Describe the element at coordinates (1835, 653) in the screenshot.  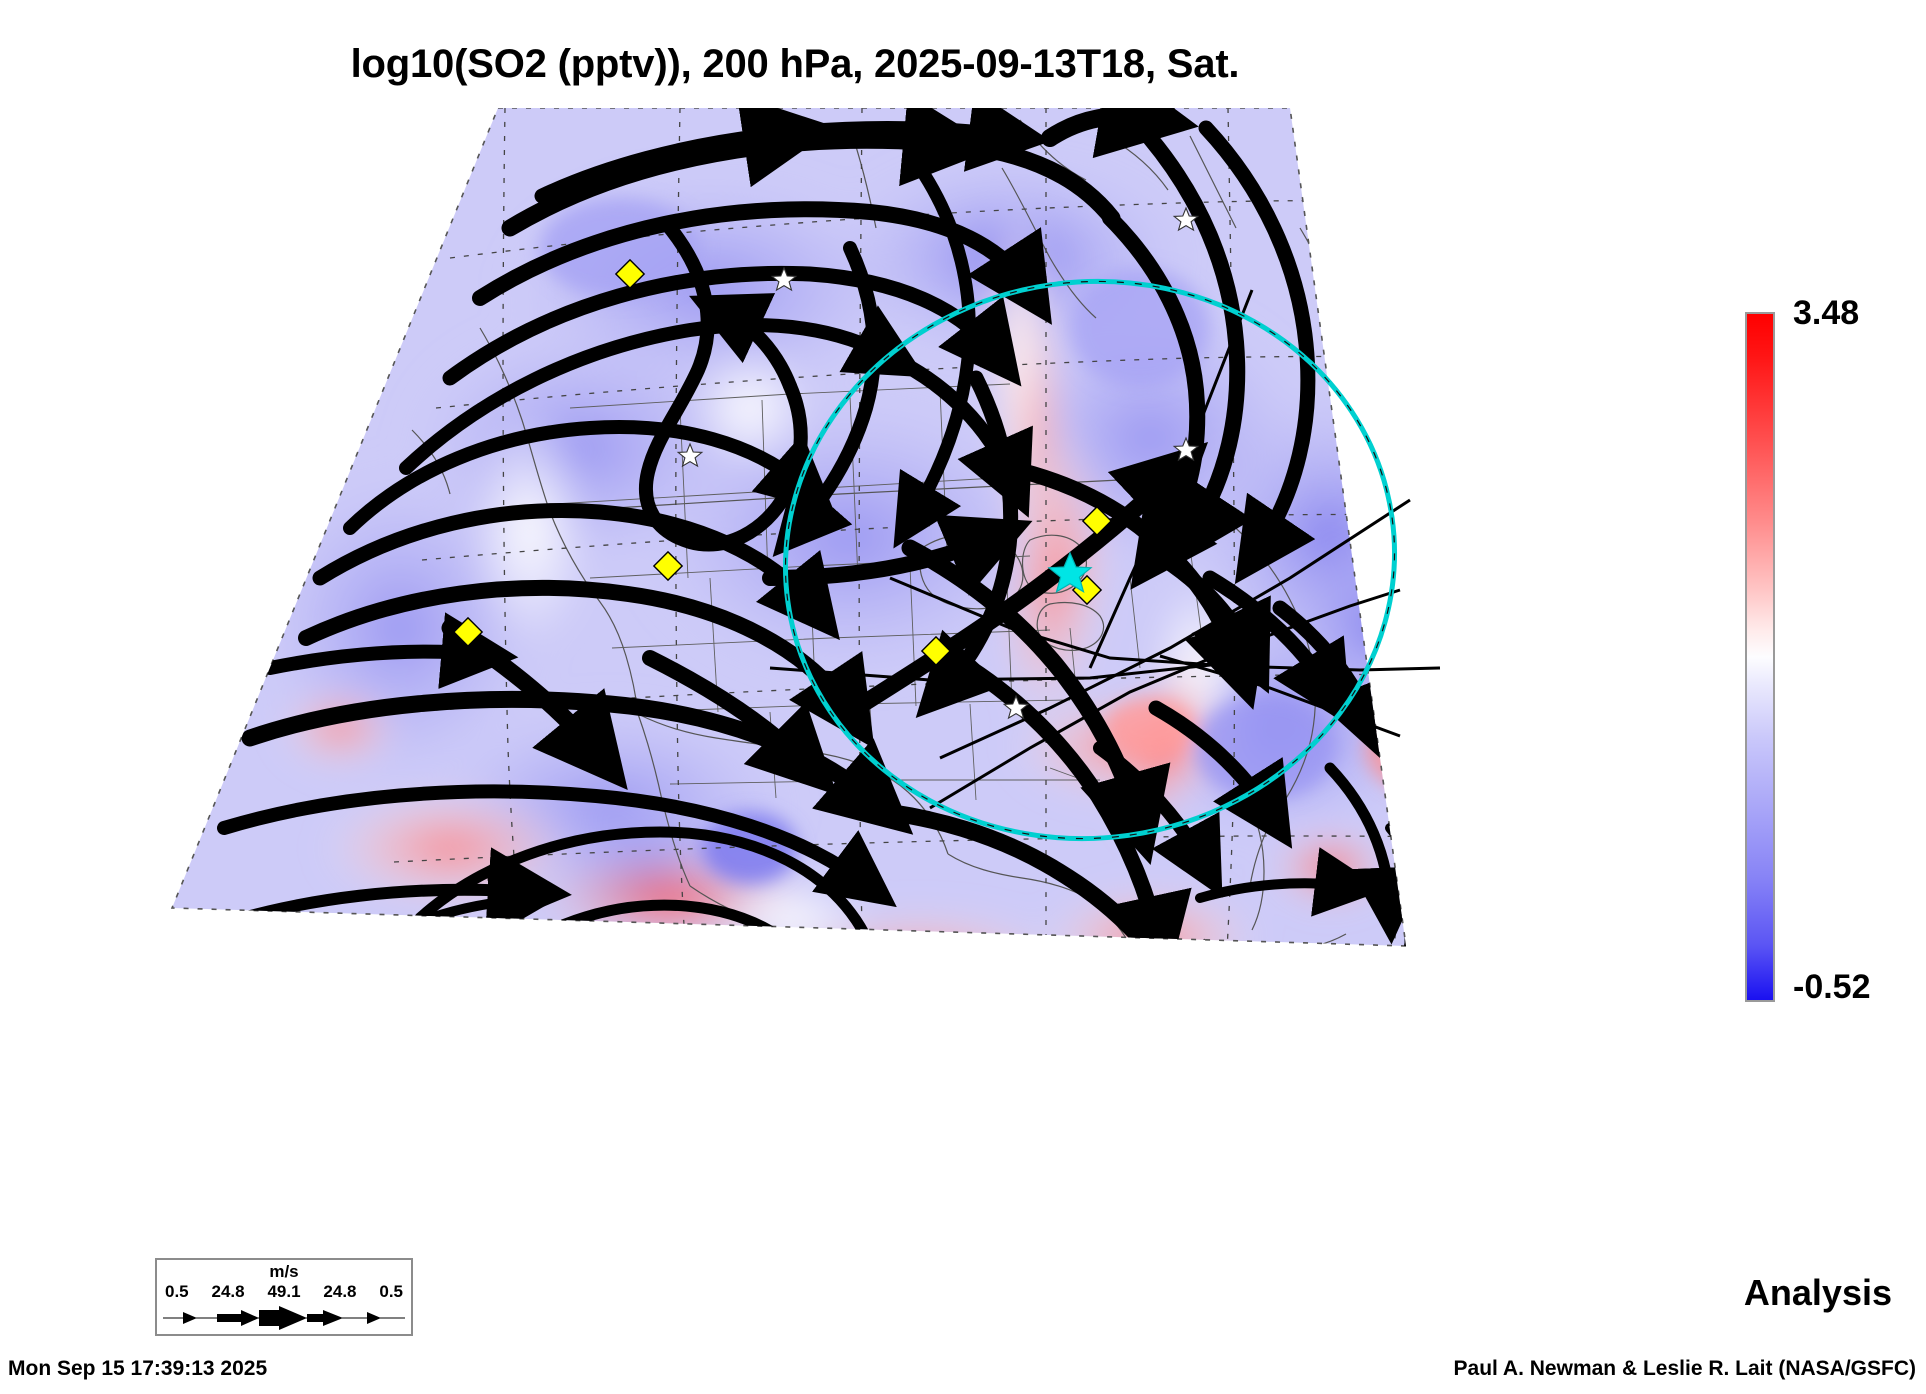
I see `colorbar: 3.48 -0.52` at that location.